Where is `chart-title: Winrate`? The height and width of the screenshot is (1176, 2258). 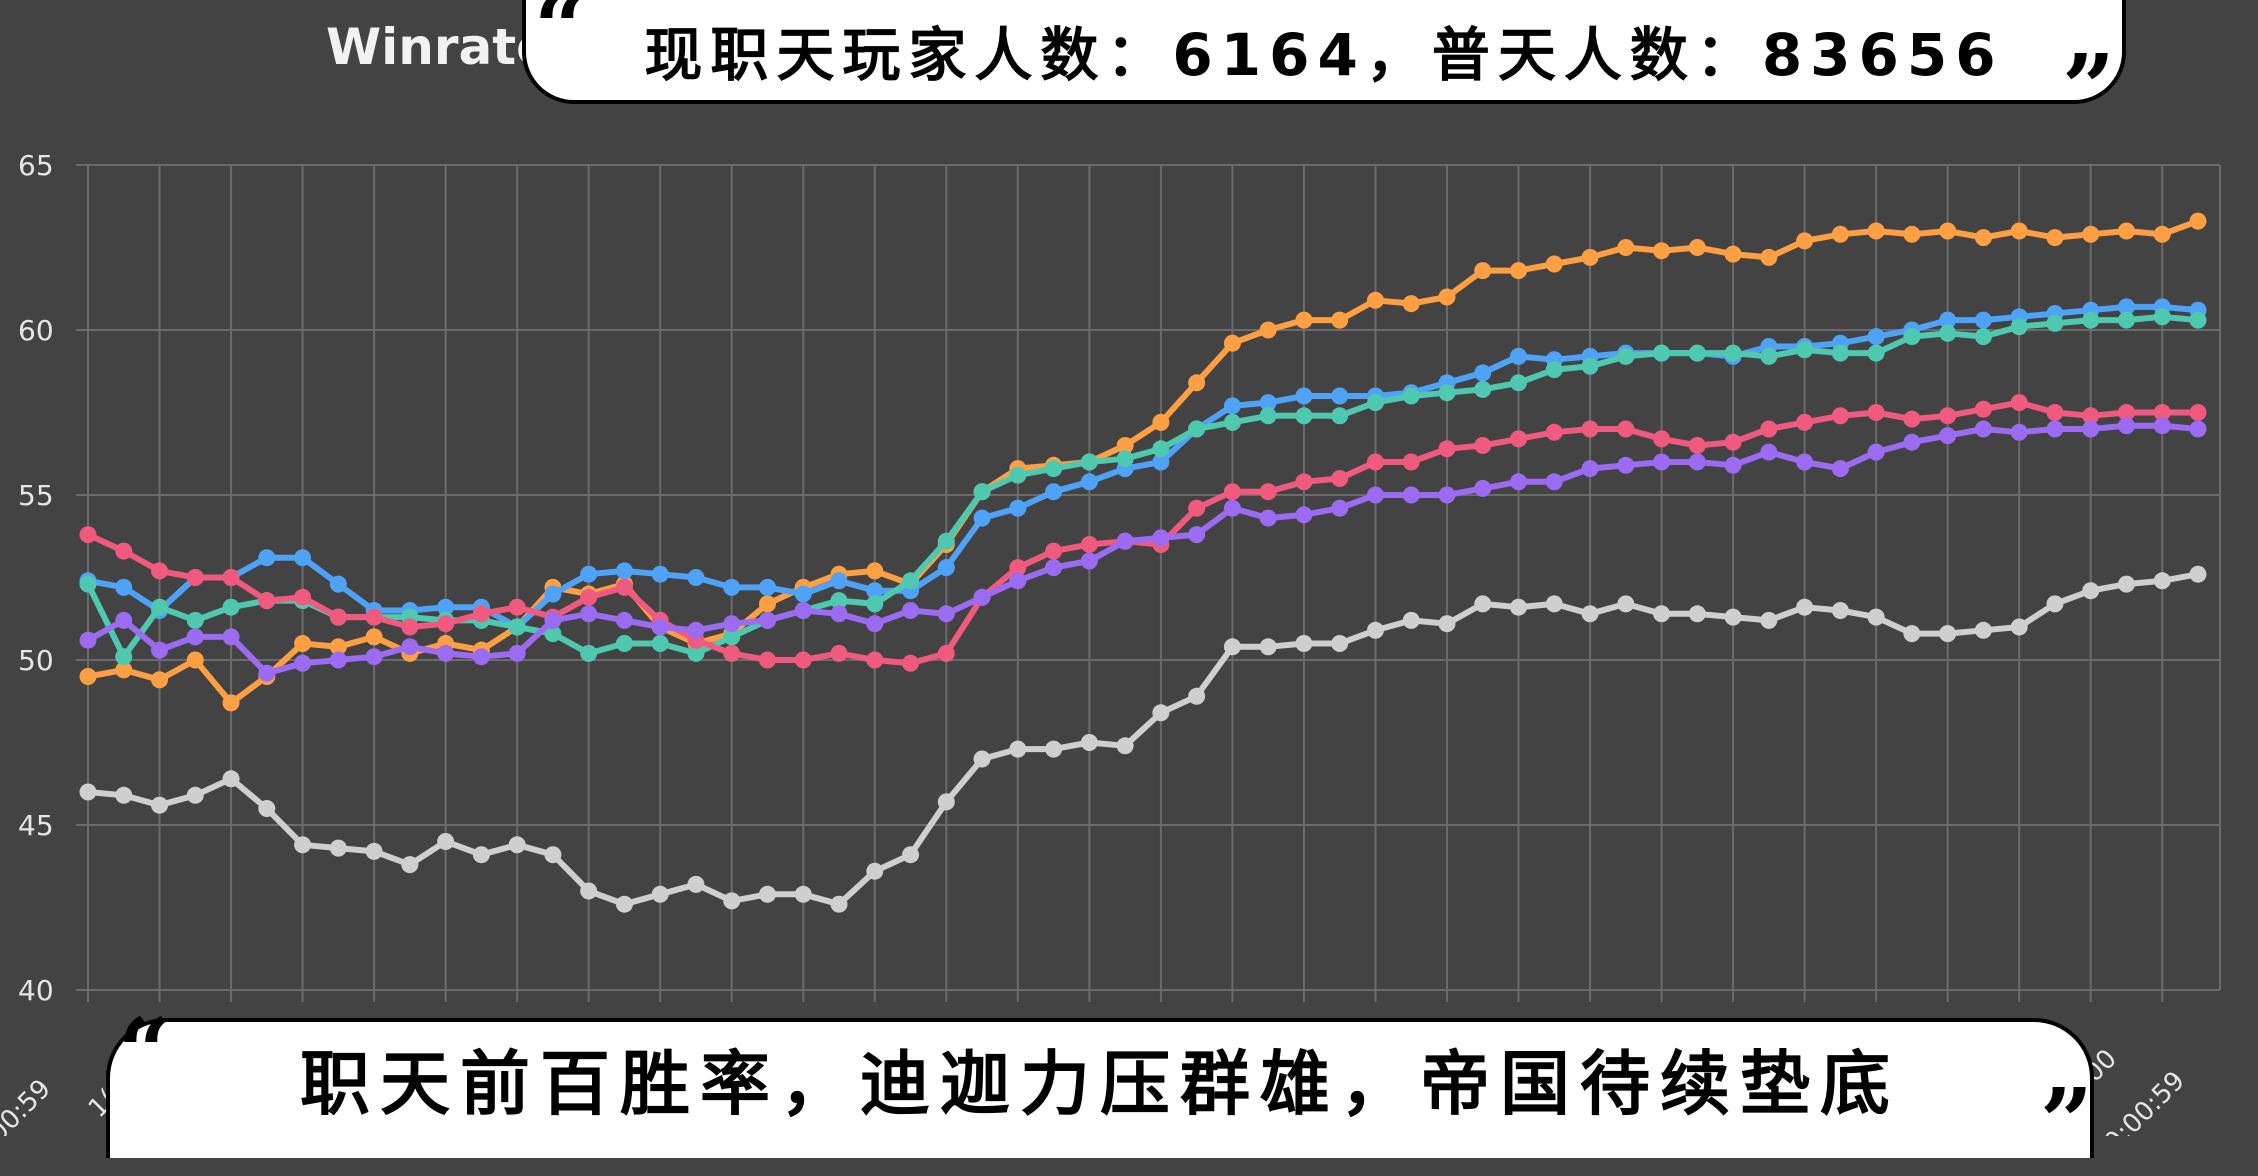
chart-title: Winrate is located at coordinates (438, 47).